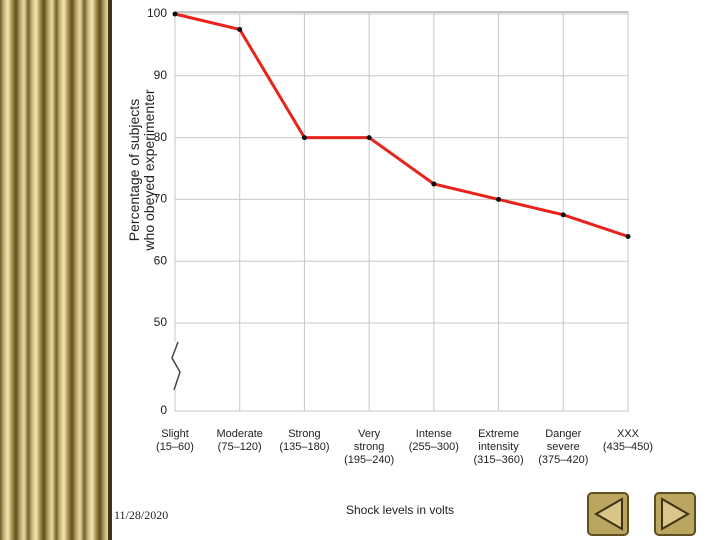  Describe the element at coordinates (157, 13) in the screenshot. I see `y-tick-label: 100` at that location.